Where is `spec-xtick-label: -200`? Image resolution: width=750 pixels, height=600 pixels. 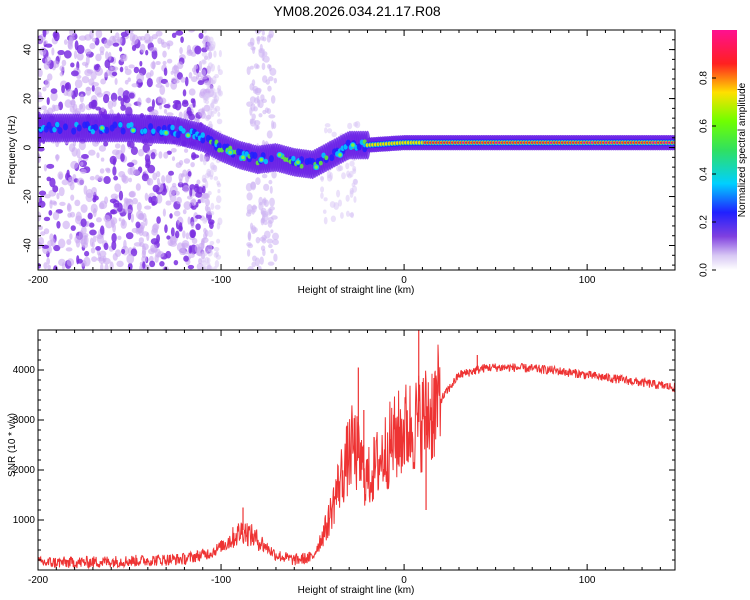
spec-xtick-label: -200 is located at coordinates (38, 280).